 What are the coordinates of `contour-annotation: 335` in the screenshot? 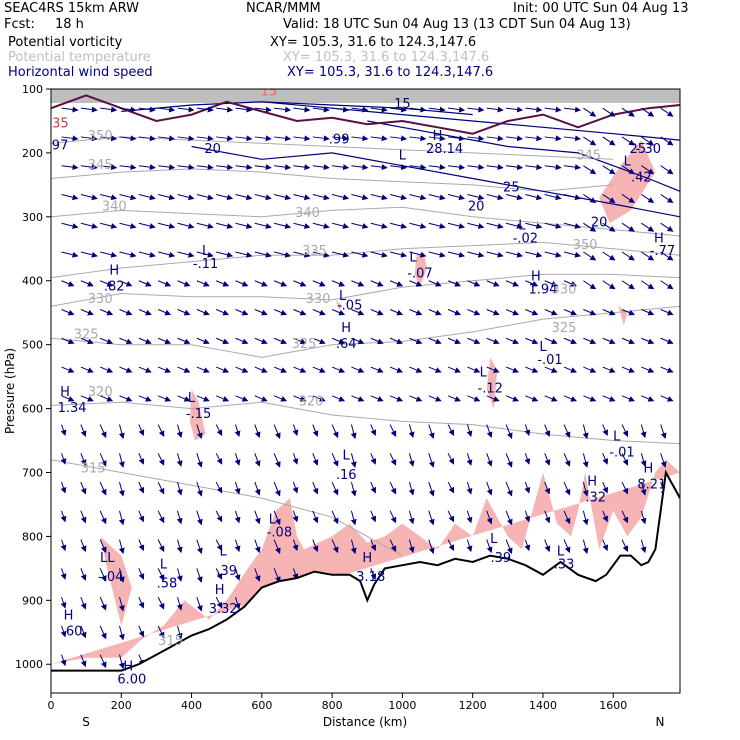 It's located at (314, 251).